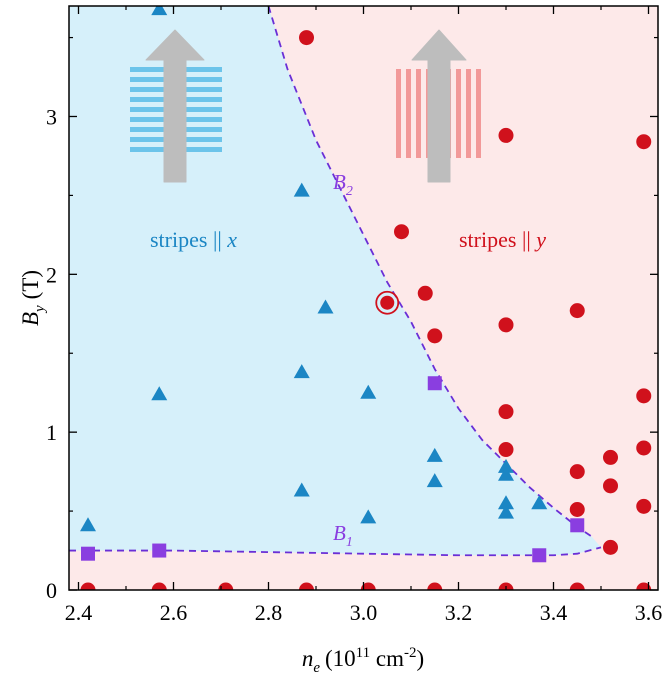 Image resolution: width=662 pixels, height=677 pixels. Describe the element at coordinates (174, 612) in the screenshot. I see `x-tick-label: 2.6` at that location.